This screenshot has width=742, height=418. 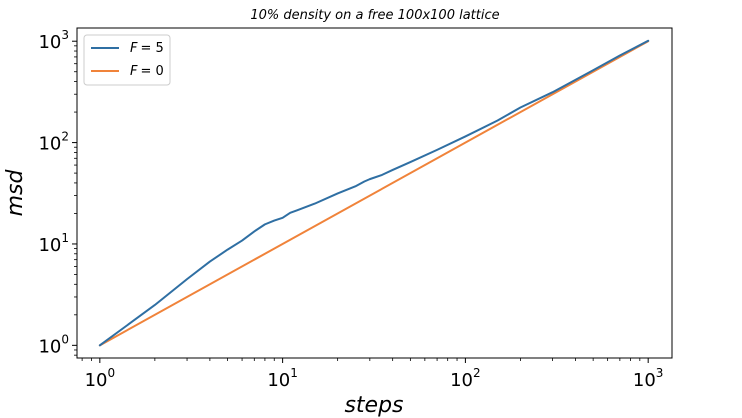 I want to click on y-tick-exponent: 2, so click(x=65, y=137).